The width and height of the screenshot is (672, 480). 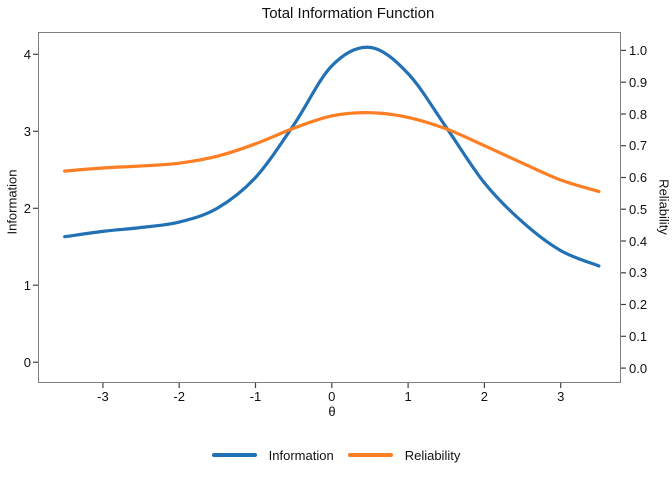 I want to click on right-axis-tick-label: 0.8, so click(x=638, y=114).